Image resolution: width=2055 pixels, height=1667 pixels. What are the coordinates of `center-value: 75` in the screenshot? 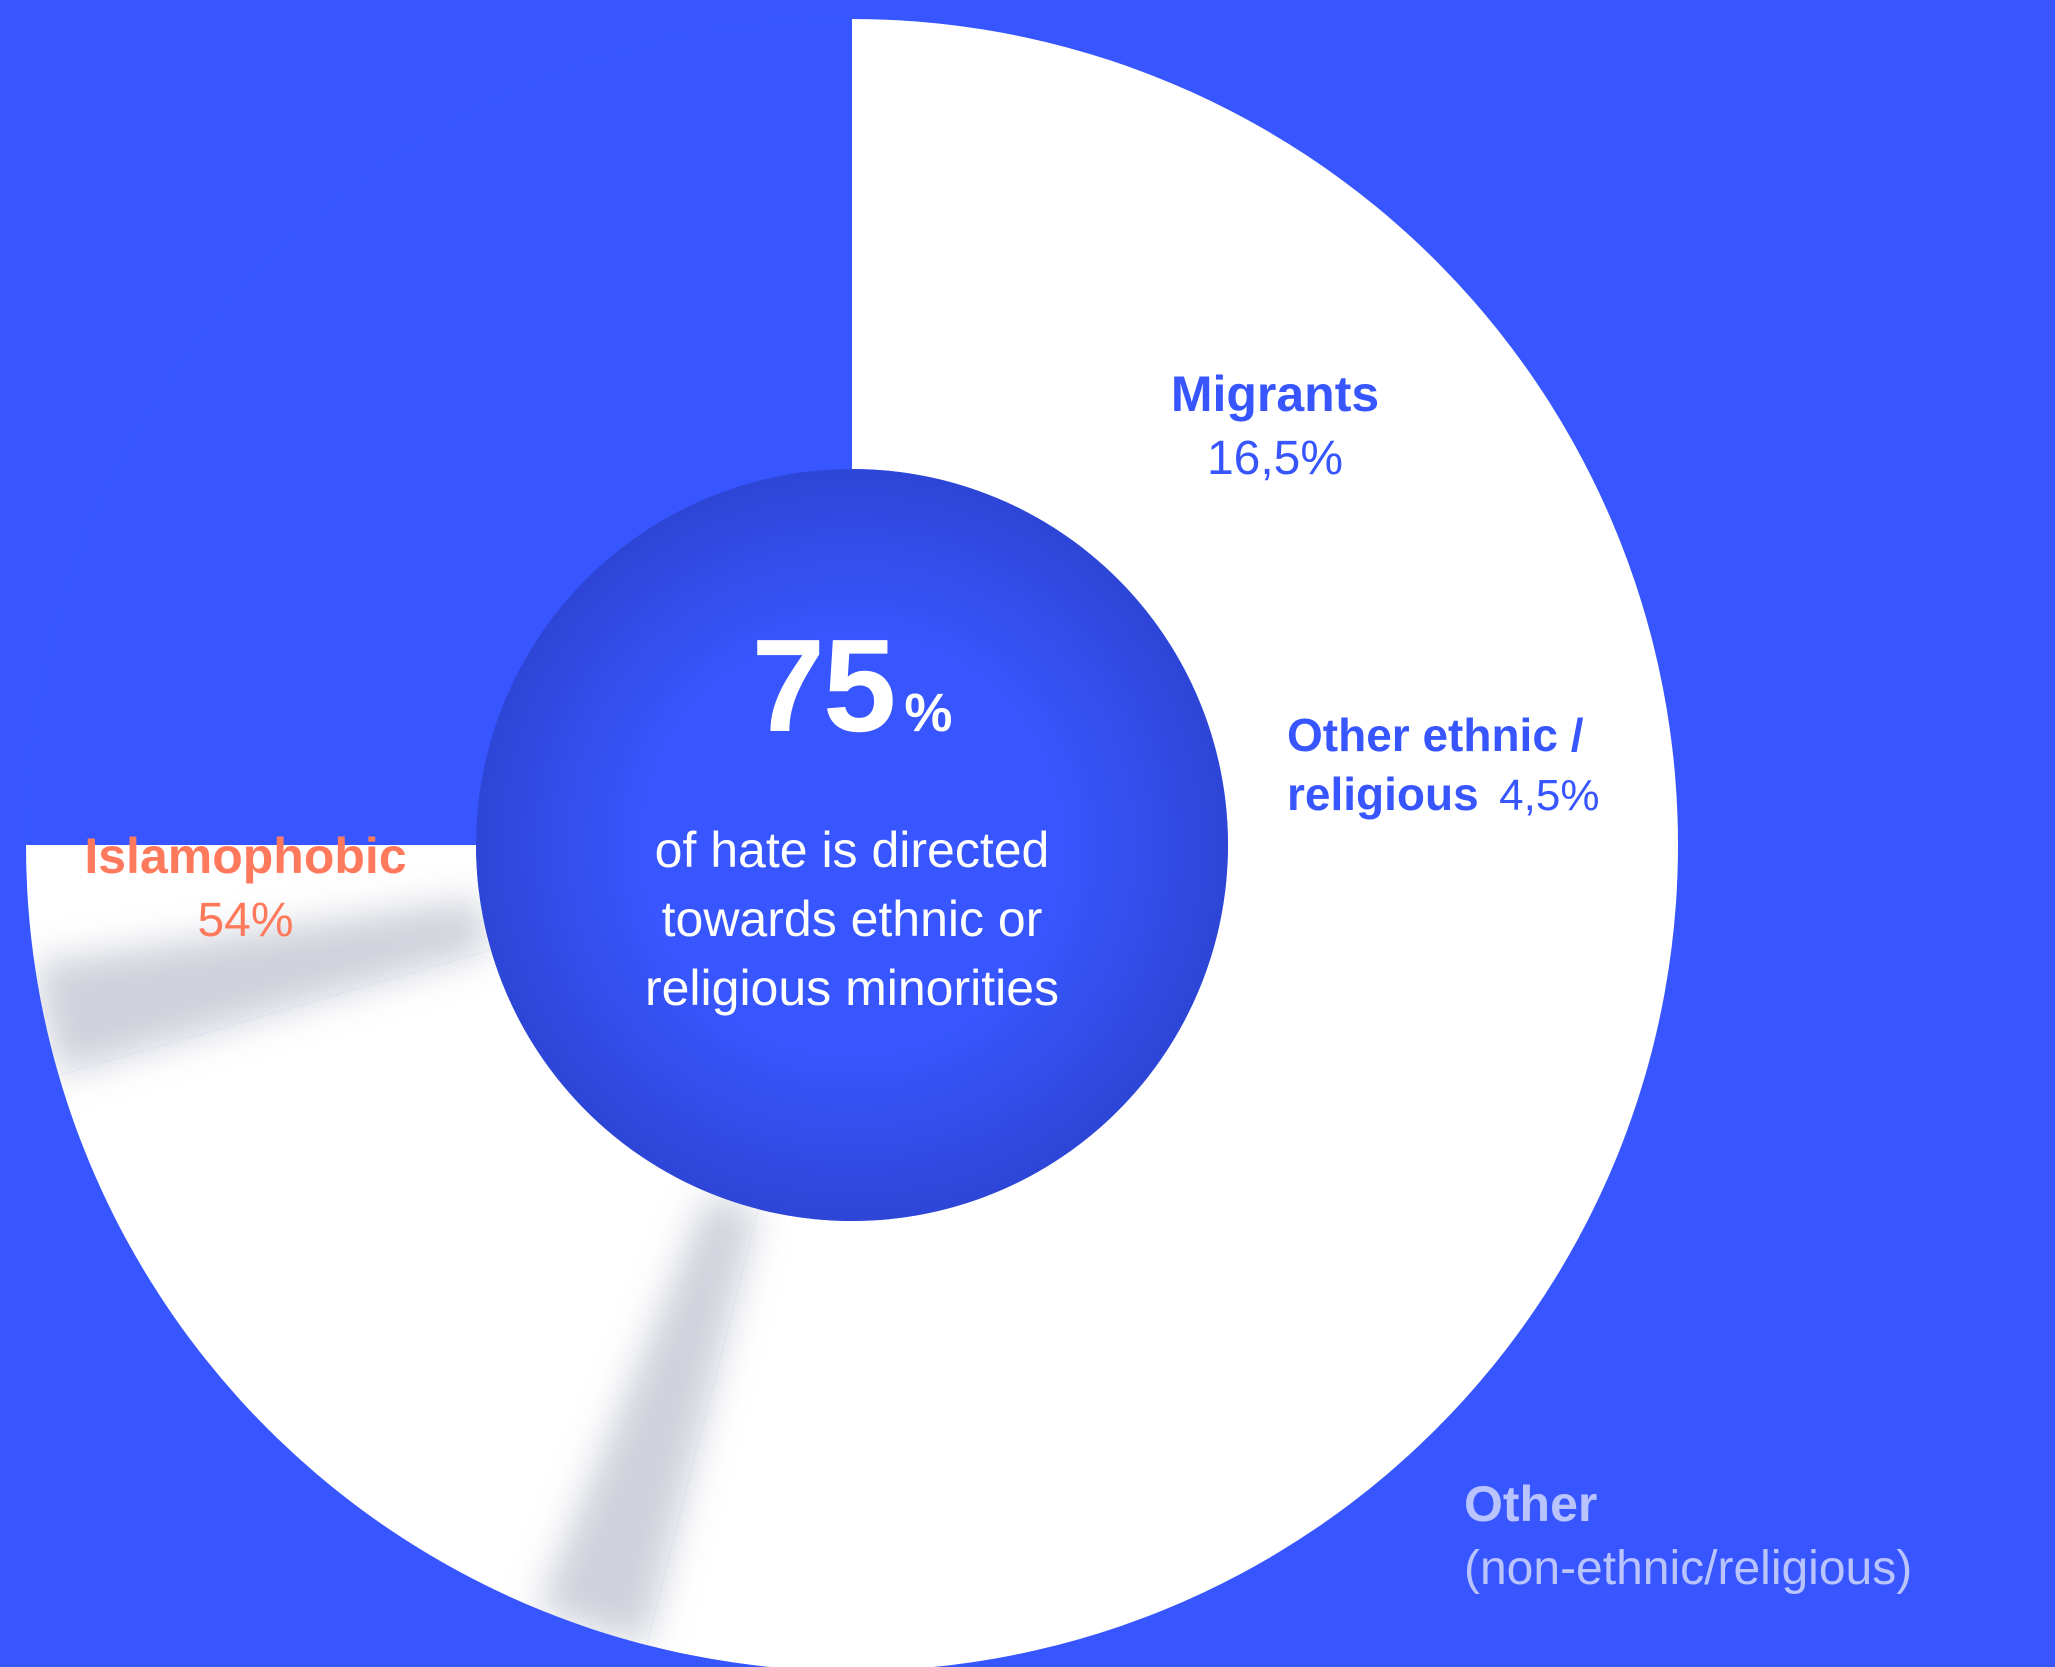 It's located at (824, 685).